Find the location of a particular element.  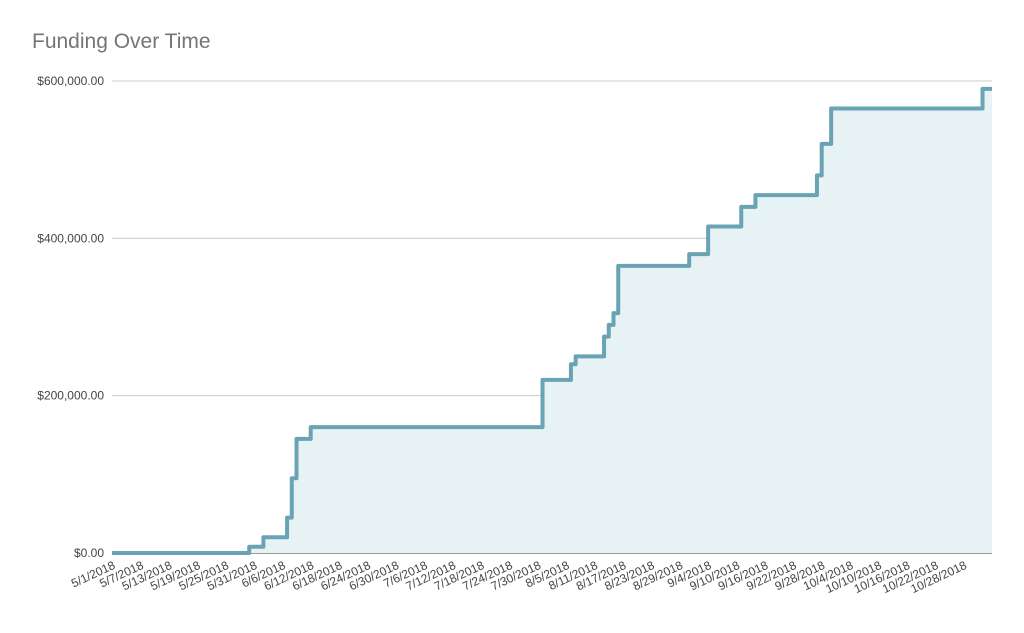

y-tick-label: $200,000.00 is located at coordinates (70, 396).